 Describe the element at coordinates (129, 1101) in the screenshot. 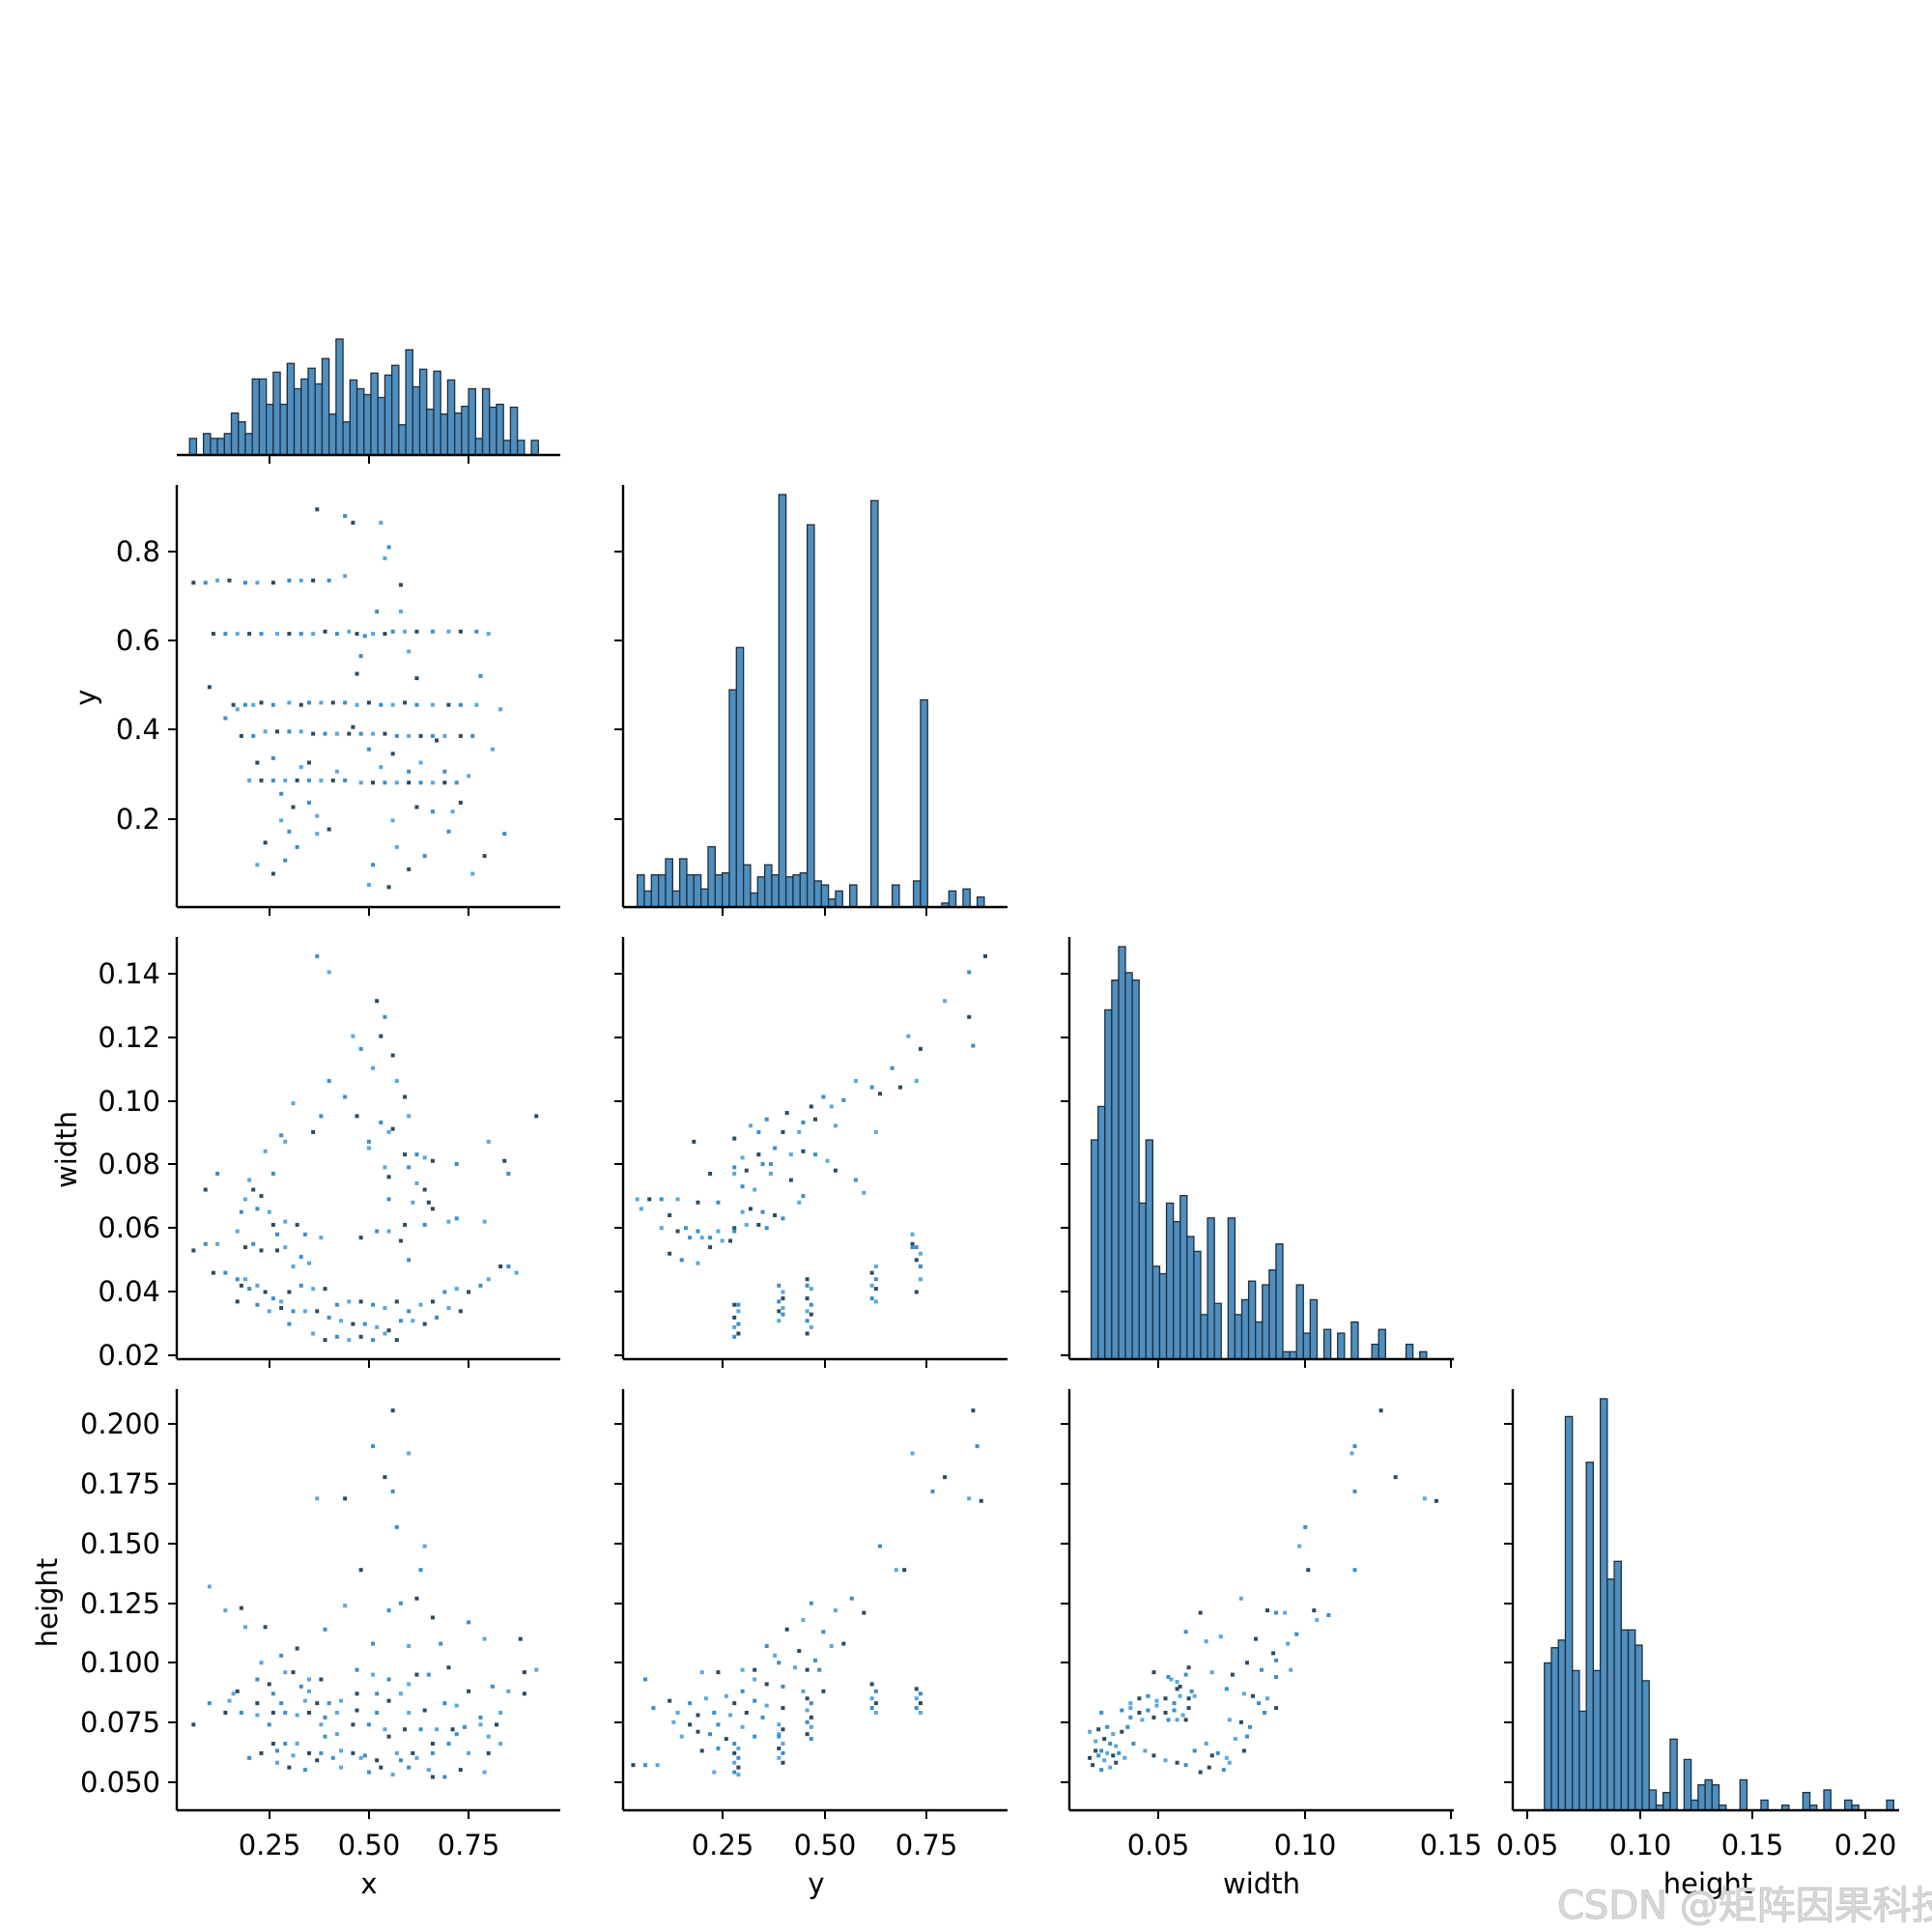

I see `ytick-width-010: 0.10` at that location.